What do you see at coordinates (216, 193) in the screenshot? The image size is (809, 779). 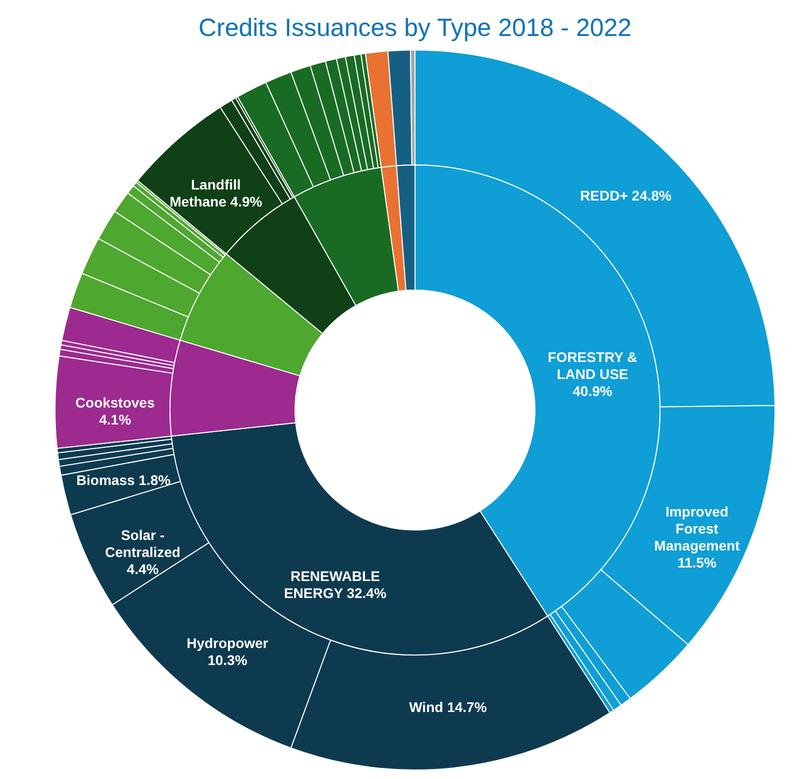 I see `slice-label: Landfill Methane 4.9%` at bounding box center [216, 193].